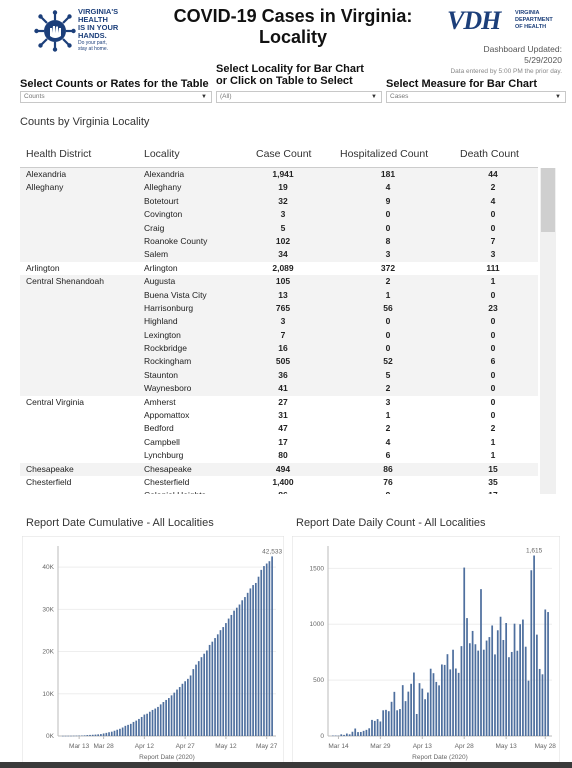 Image resolution: width=572 pixels, height=768 pixels. Describe the element at coordinates (279, 335) in the screenshot. I see `table-row: Lexington 7 0 0` at that location.